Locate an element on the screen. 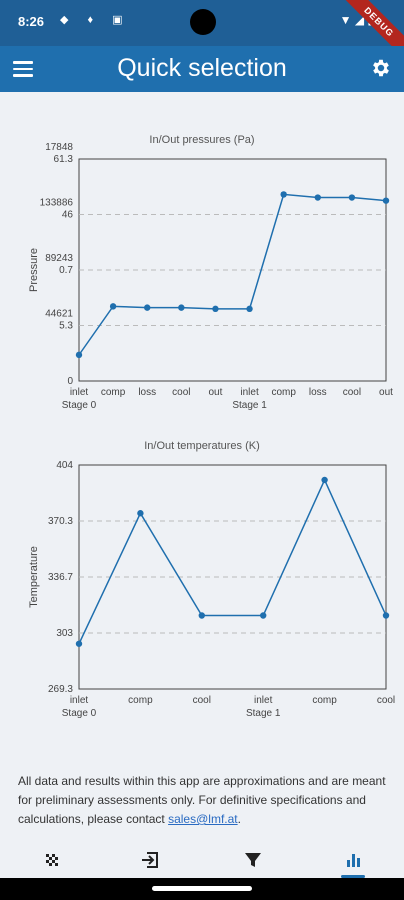 This screenshot has width=404, height=900. y-tick-label: 269.3 is located at coordinates (60, 689).